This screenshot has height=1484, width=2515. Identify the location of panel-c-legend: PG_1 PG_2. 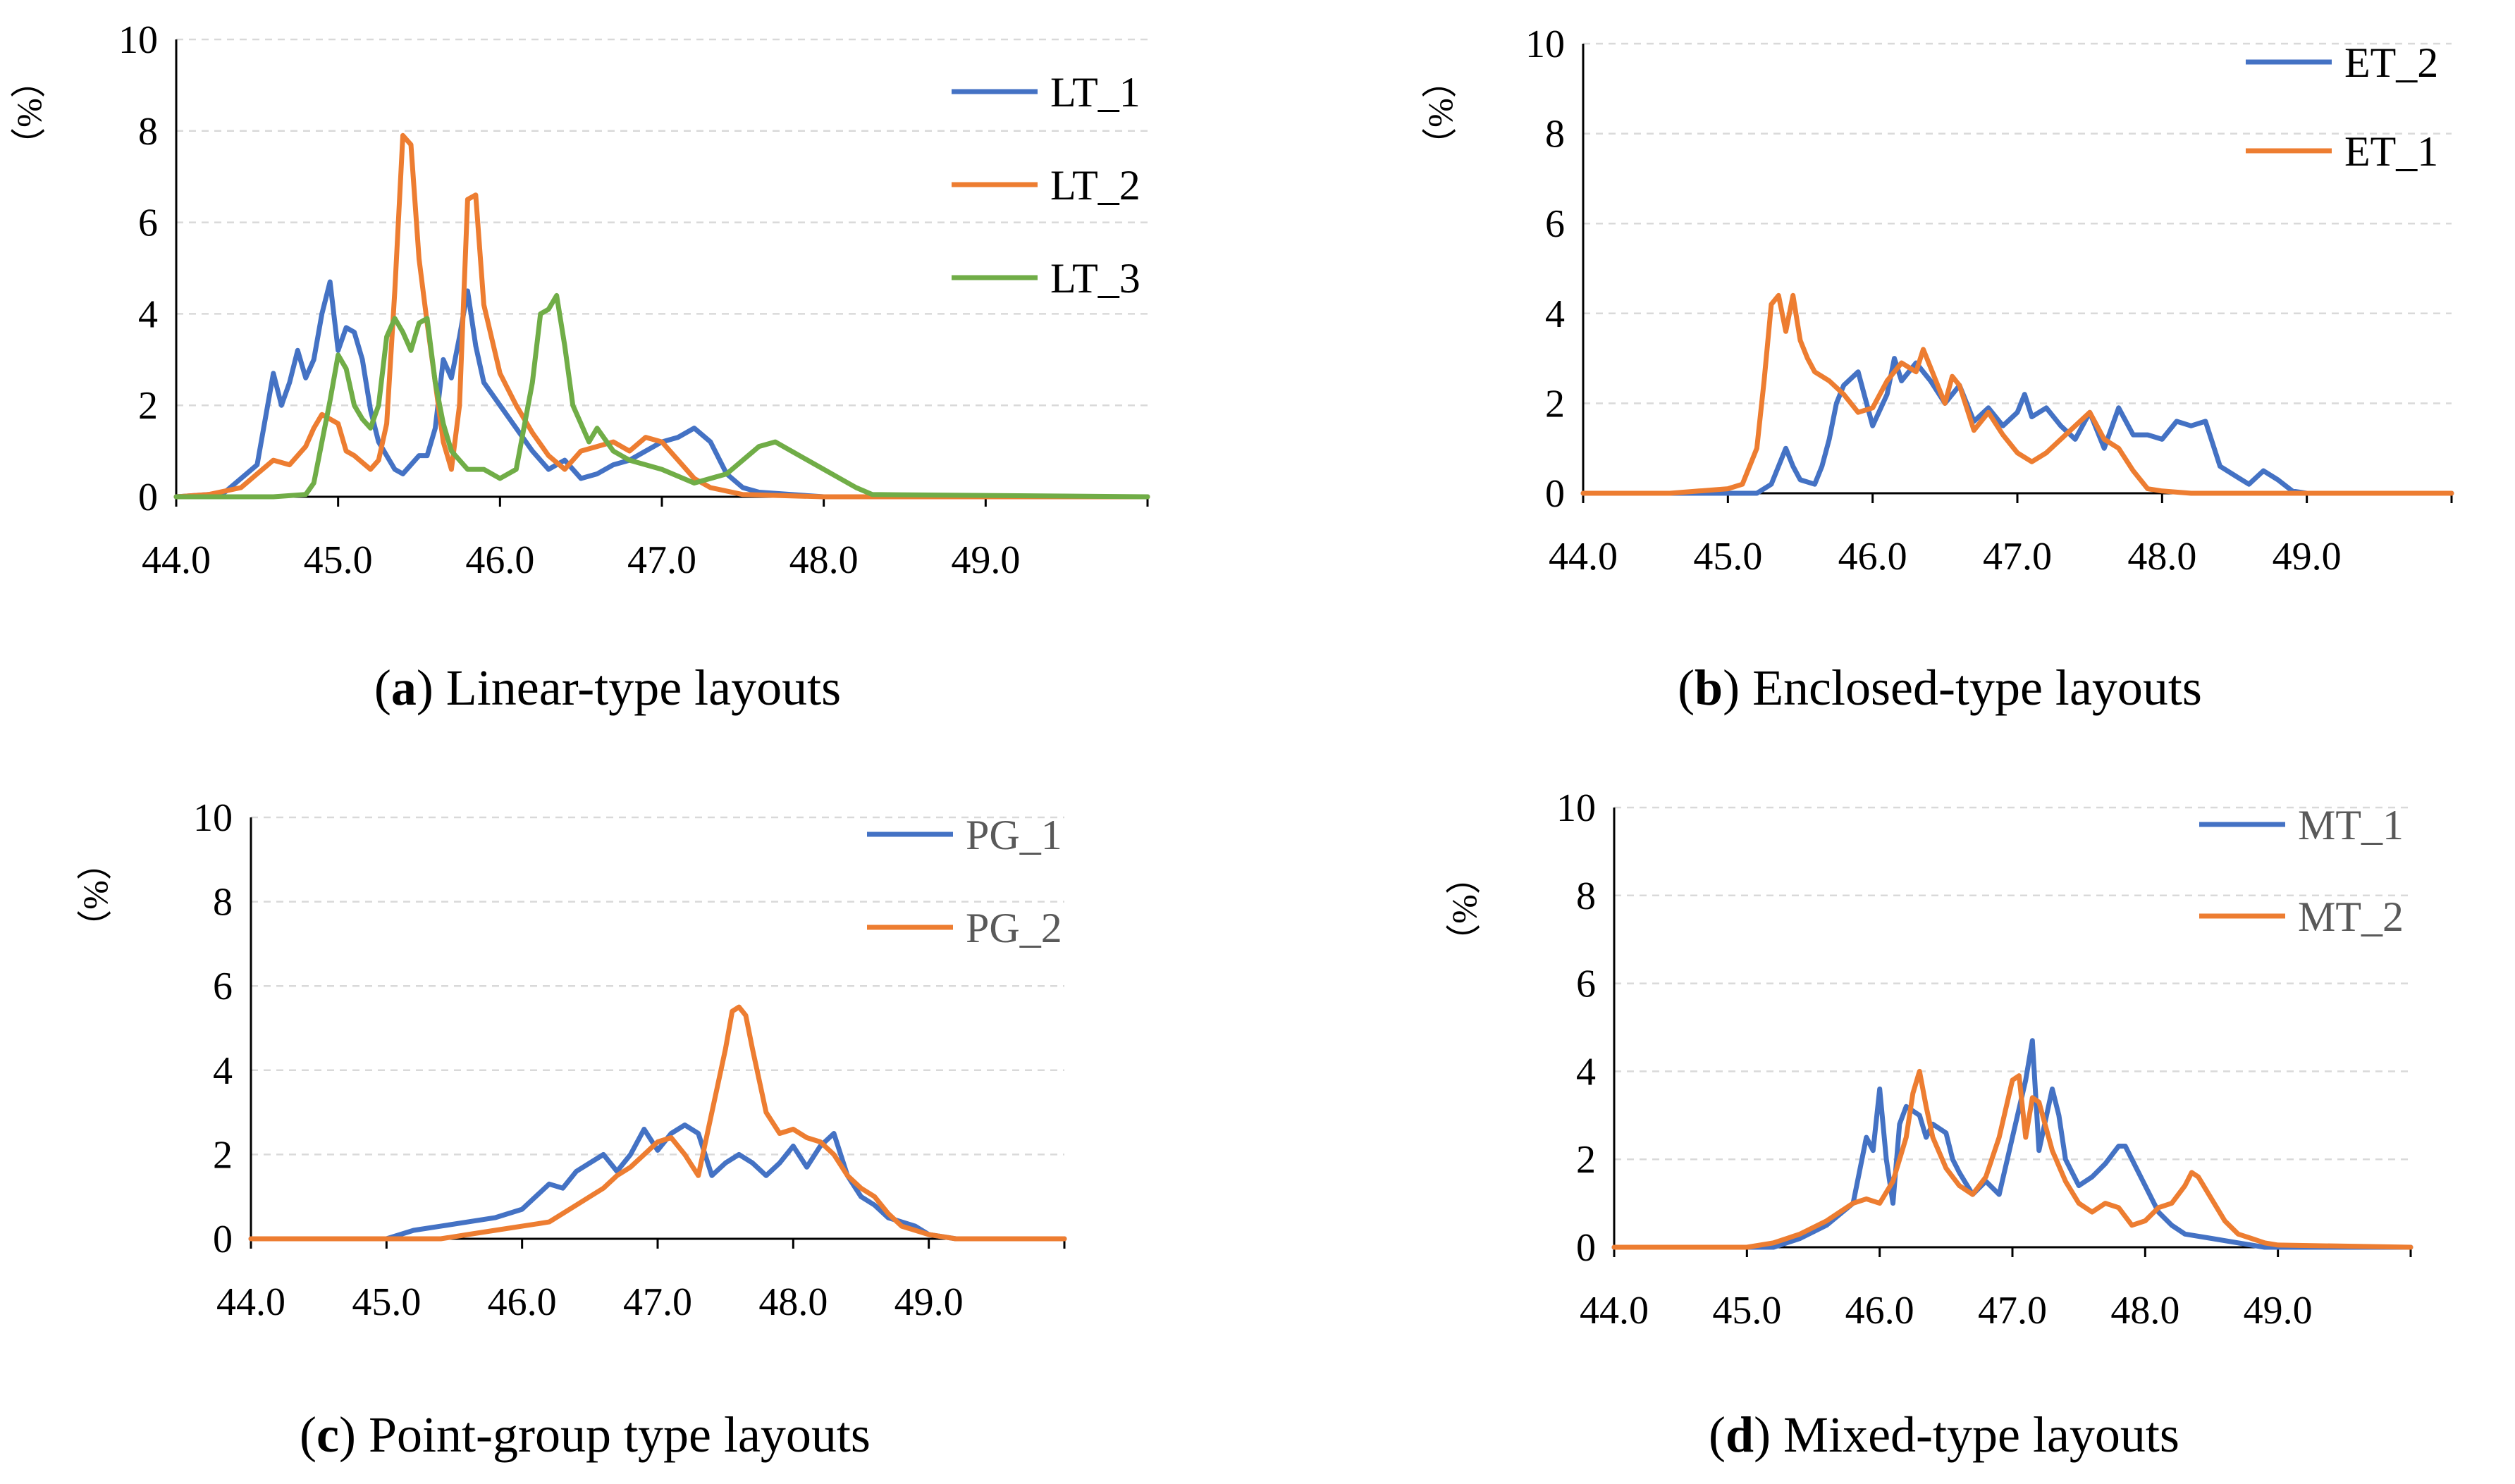
(965, 881).